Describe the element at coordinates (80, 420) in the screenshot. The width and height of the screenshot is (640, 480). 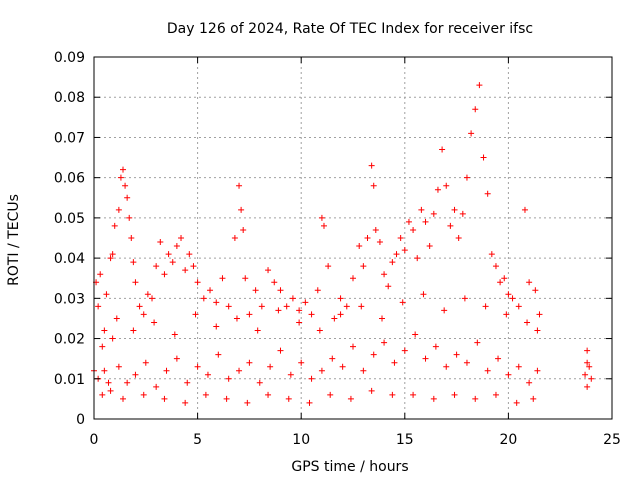
I see `y-tick-label: 0` at that location.